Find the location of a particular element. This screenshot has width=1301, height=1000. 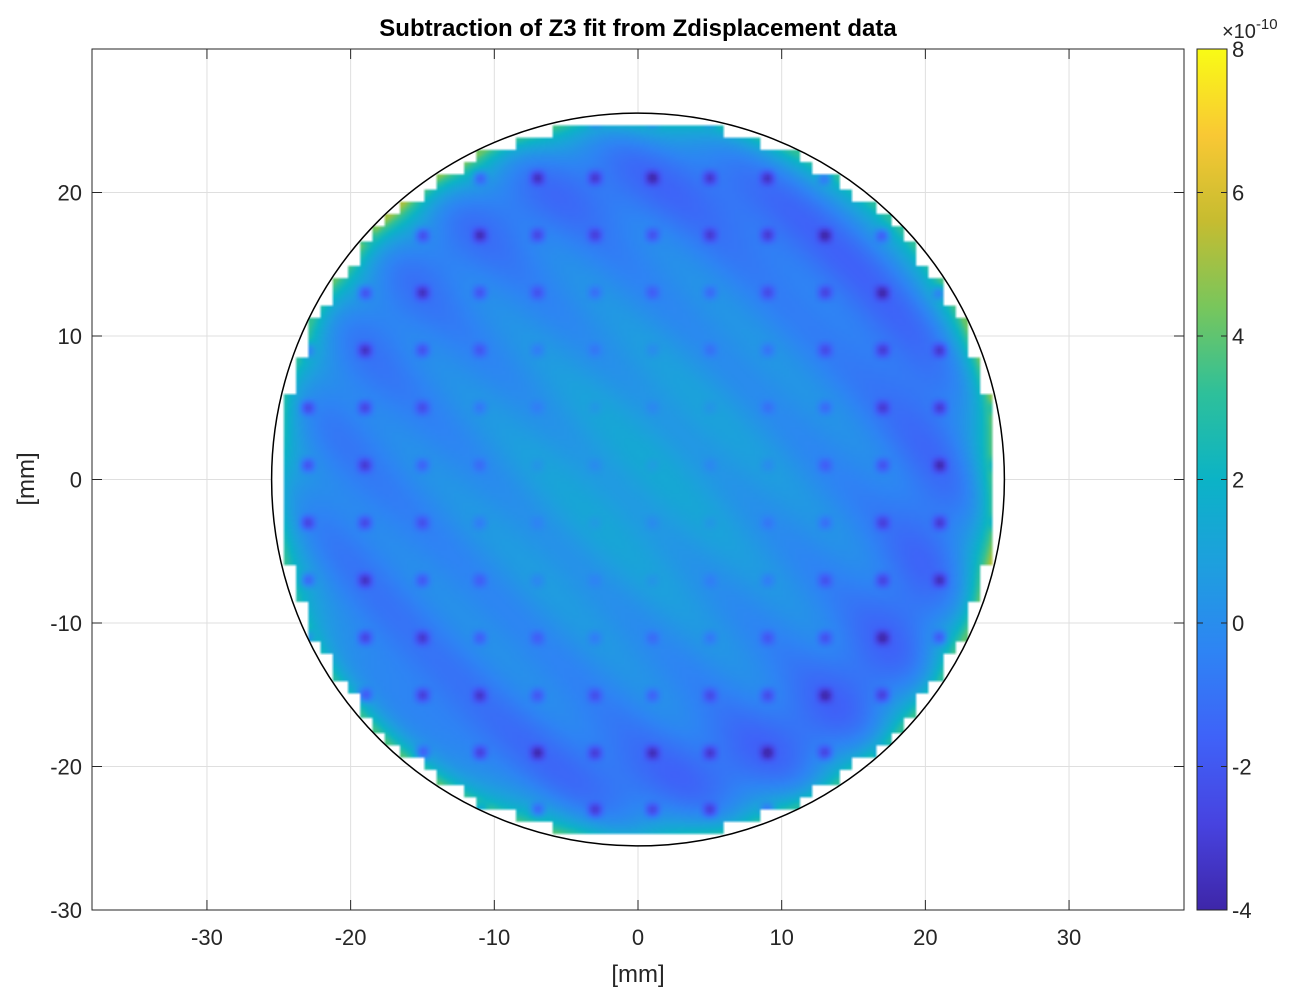

y-axis-label: [mm] is located at coordinates (26, 478).